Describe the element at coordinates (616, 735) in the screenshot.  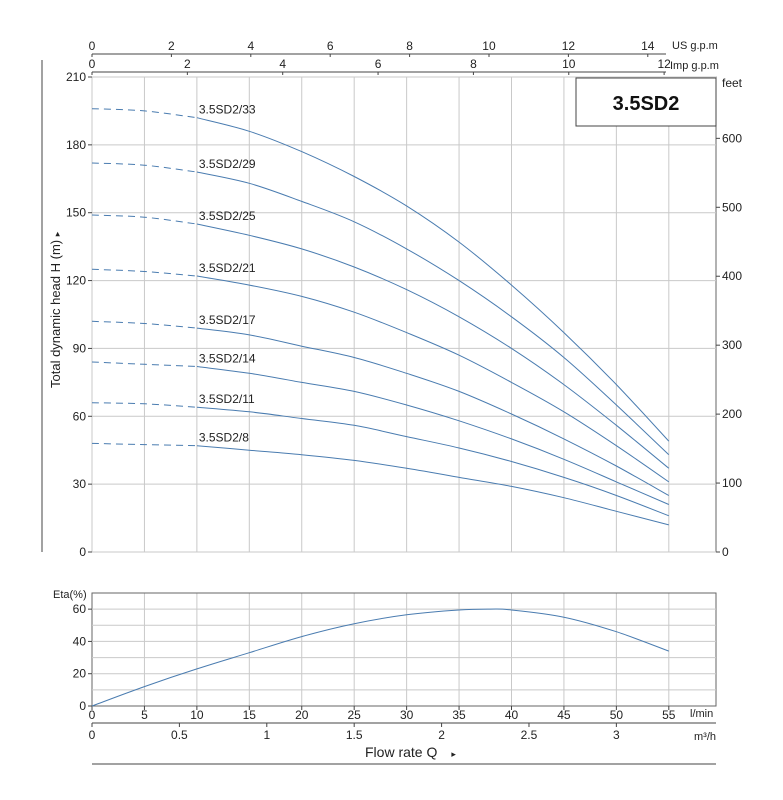
I see `m3h-tick-label: 3` at that location.